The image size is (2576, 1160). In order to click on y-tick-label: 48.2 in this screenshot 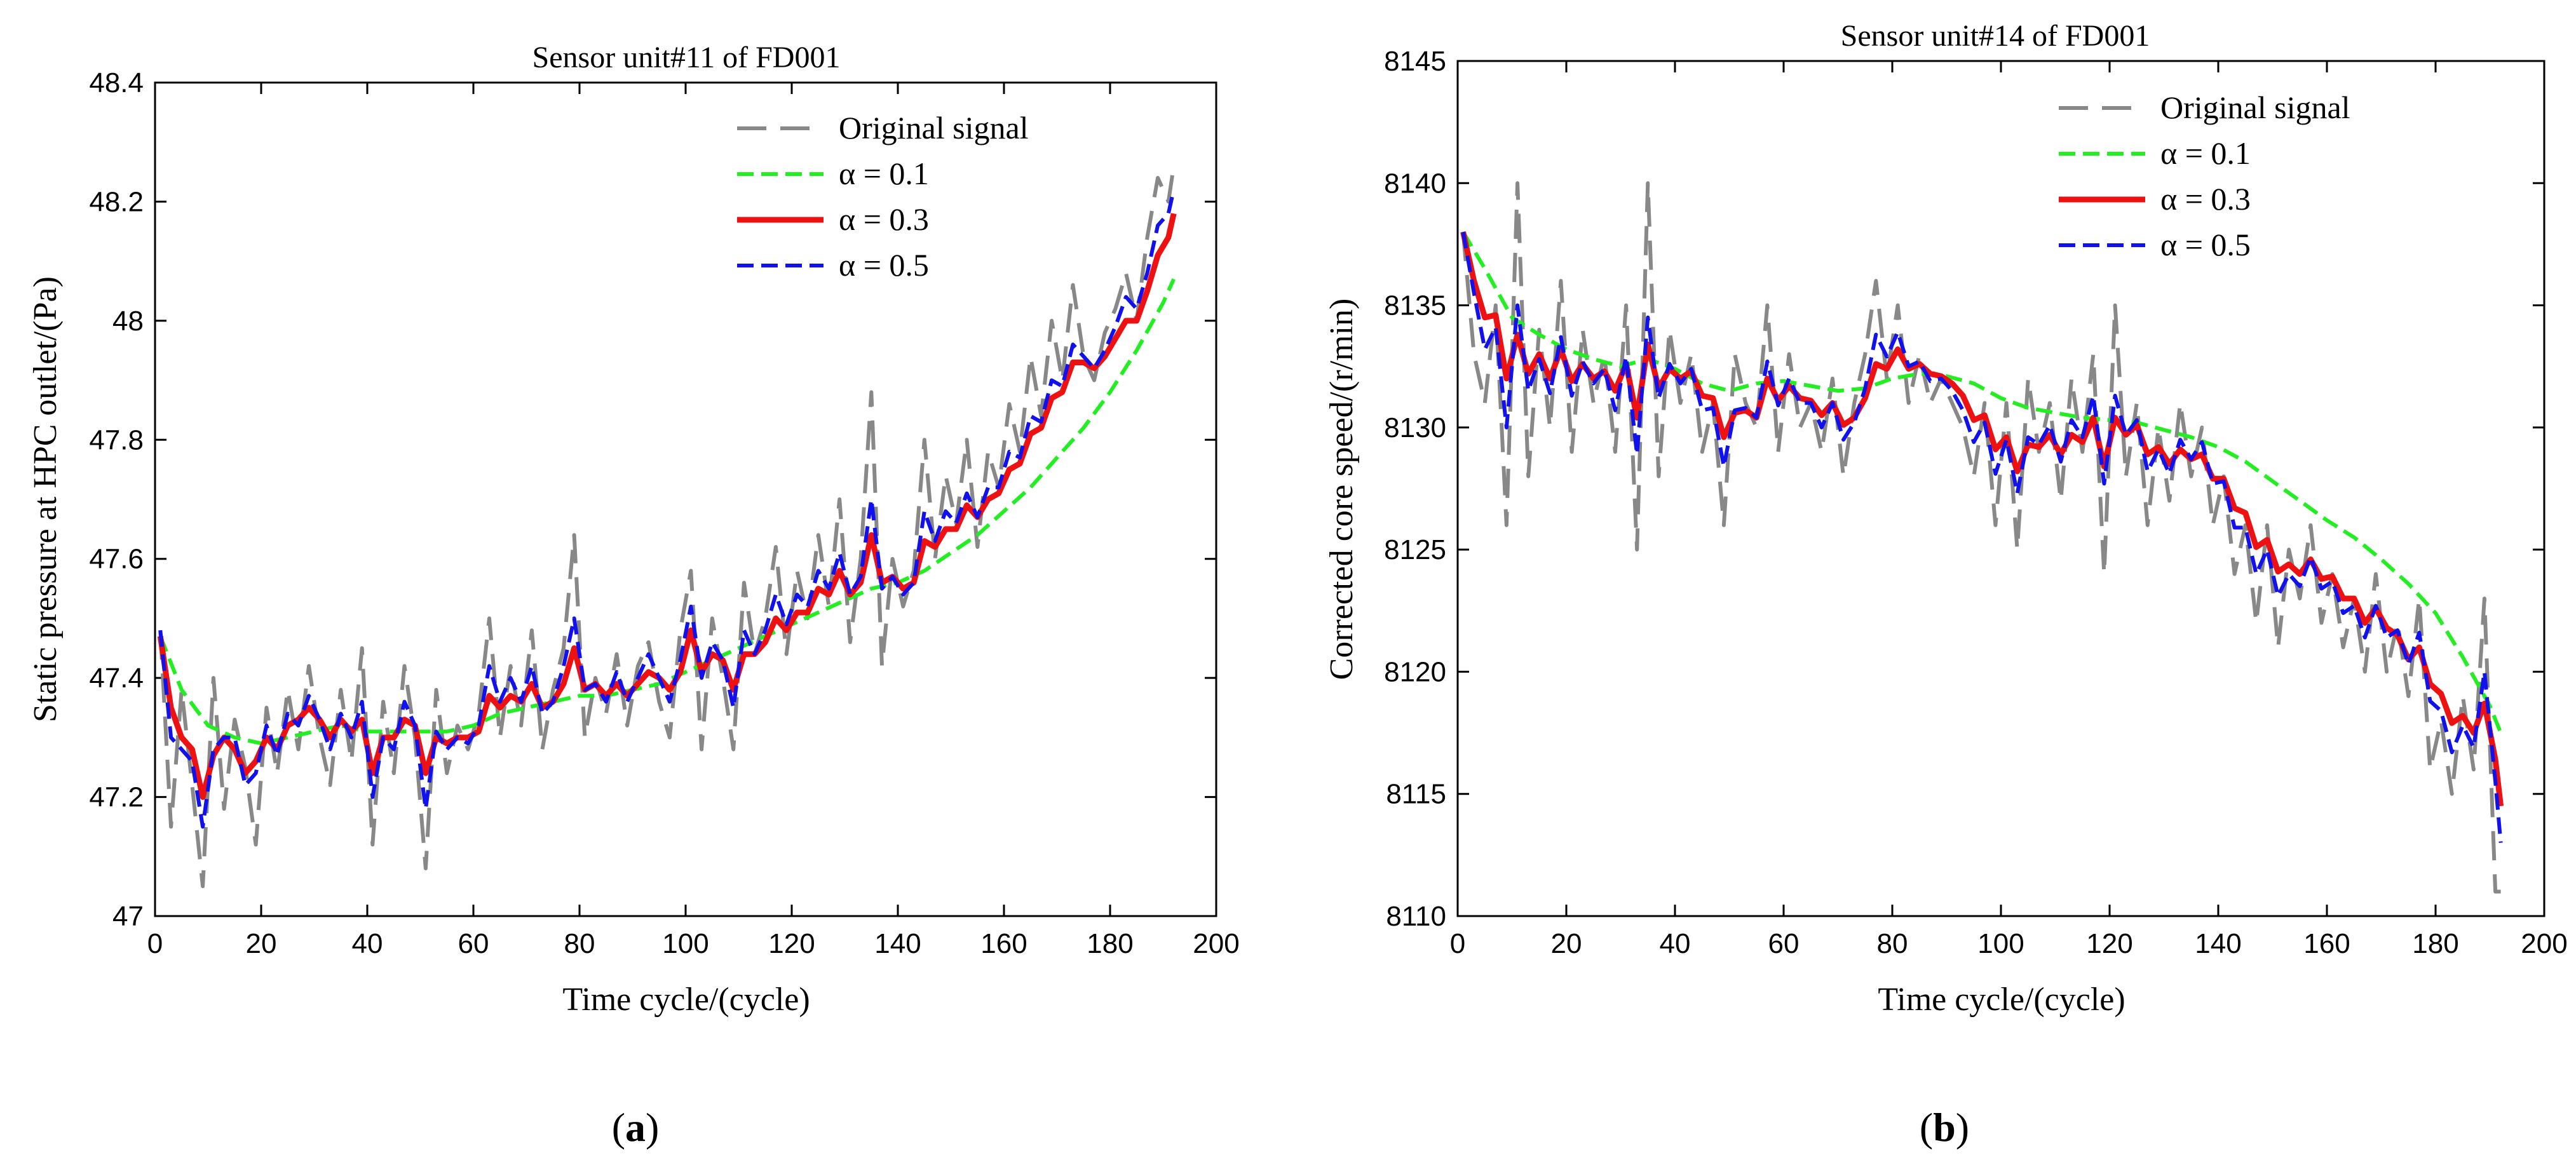, I will do `click(116, 201)`.